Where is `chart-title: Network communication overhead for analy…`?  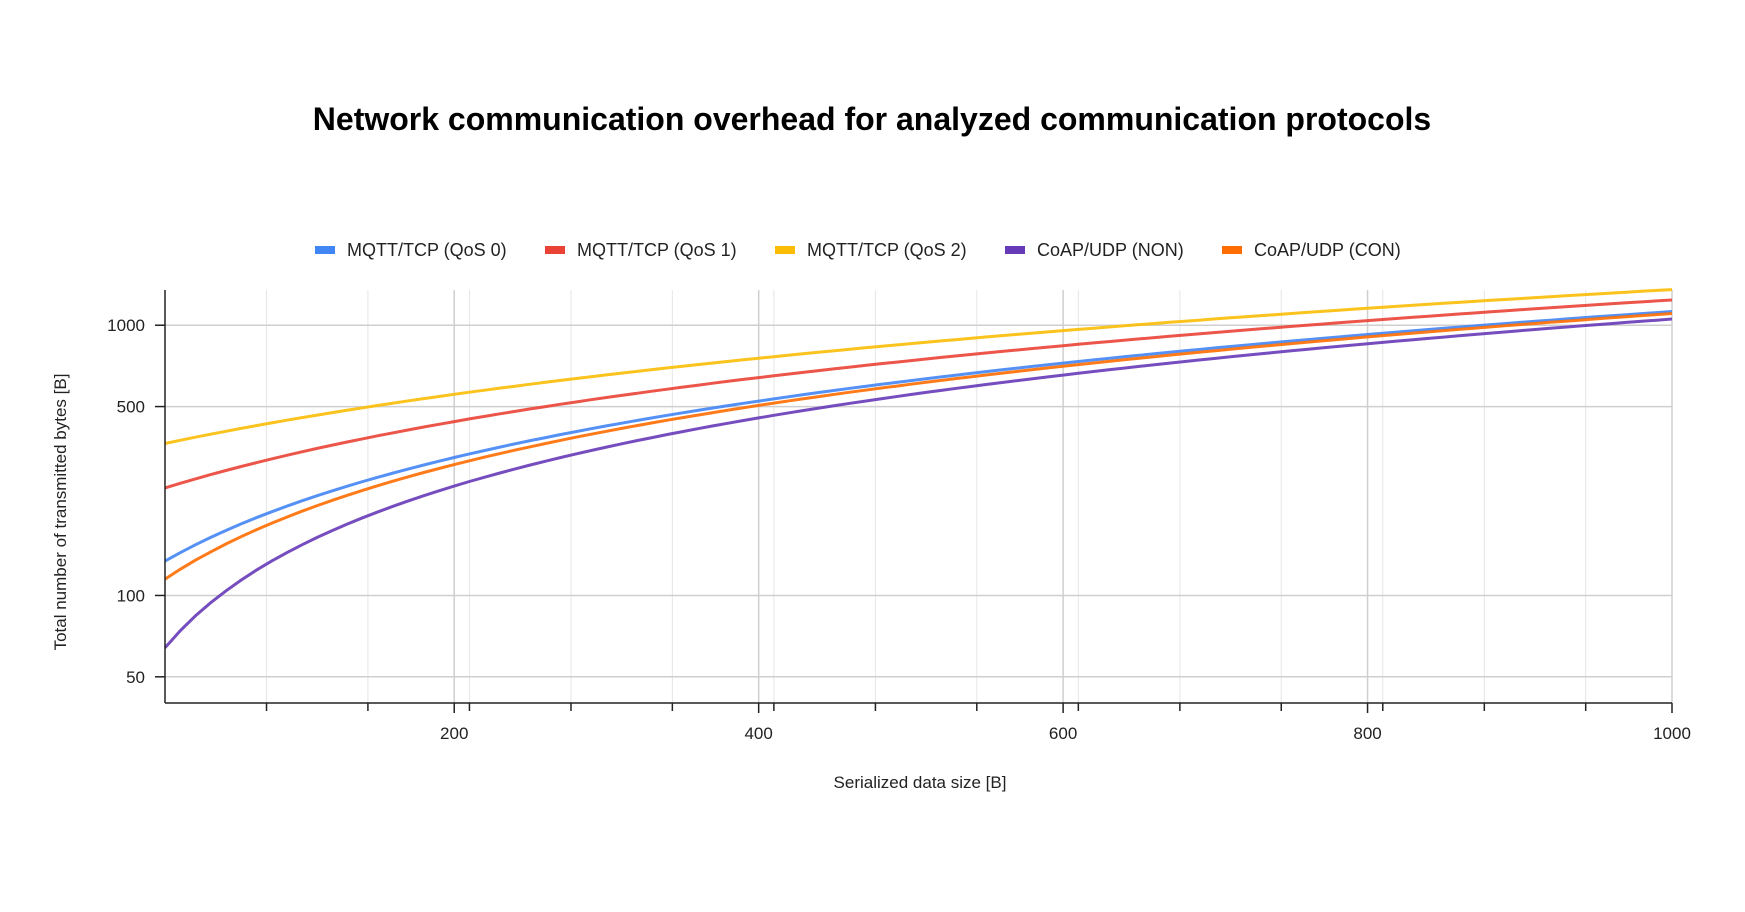 chart-title: Network communication overhead for analy… is located at coordinates (872, 119).